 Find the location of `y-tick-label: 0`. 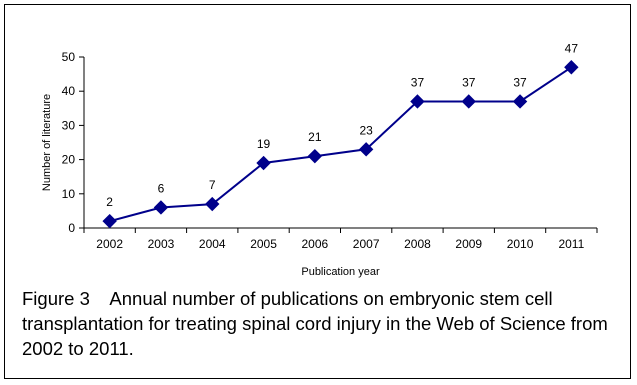

y-tick-label: 0 is located at coordinates (71, 228).